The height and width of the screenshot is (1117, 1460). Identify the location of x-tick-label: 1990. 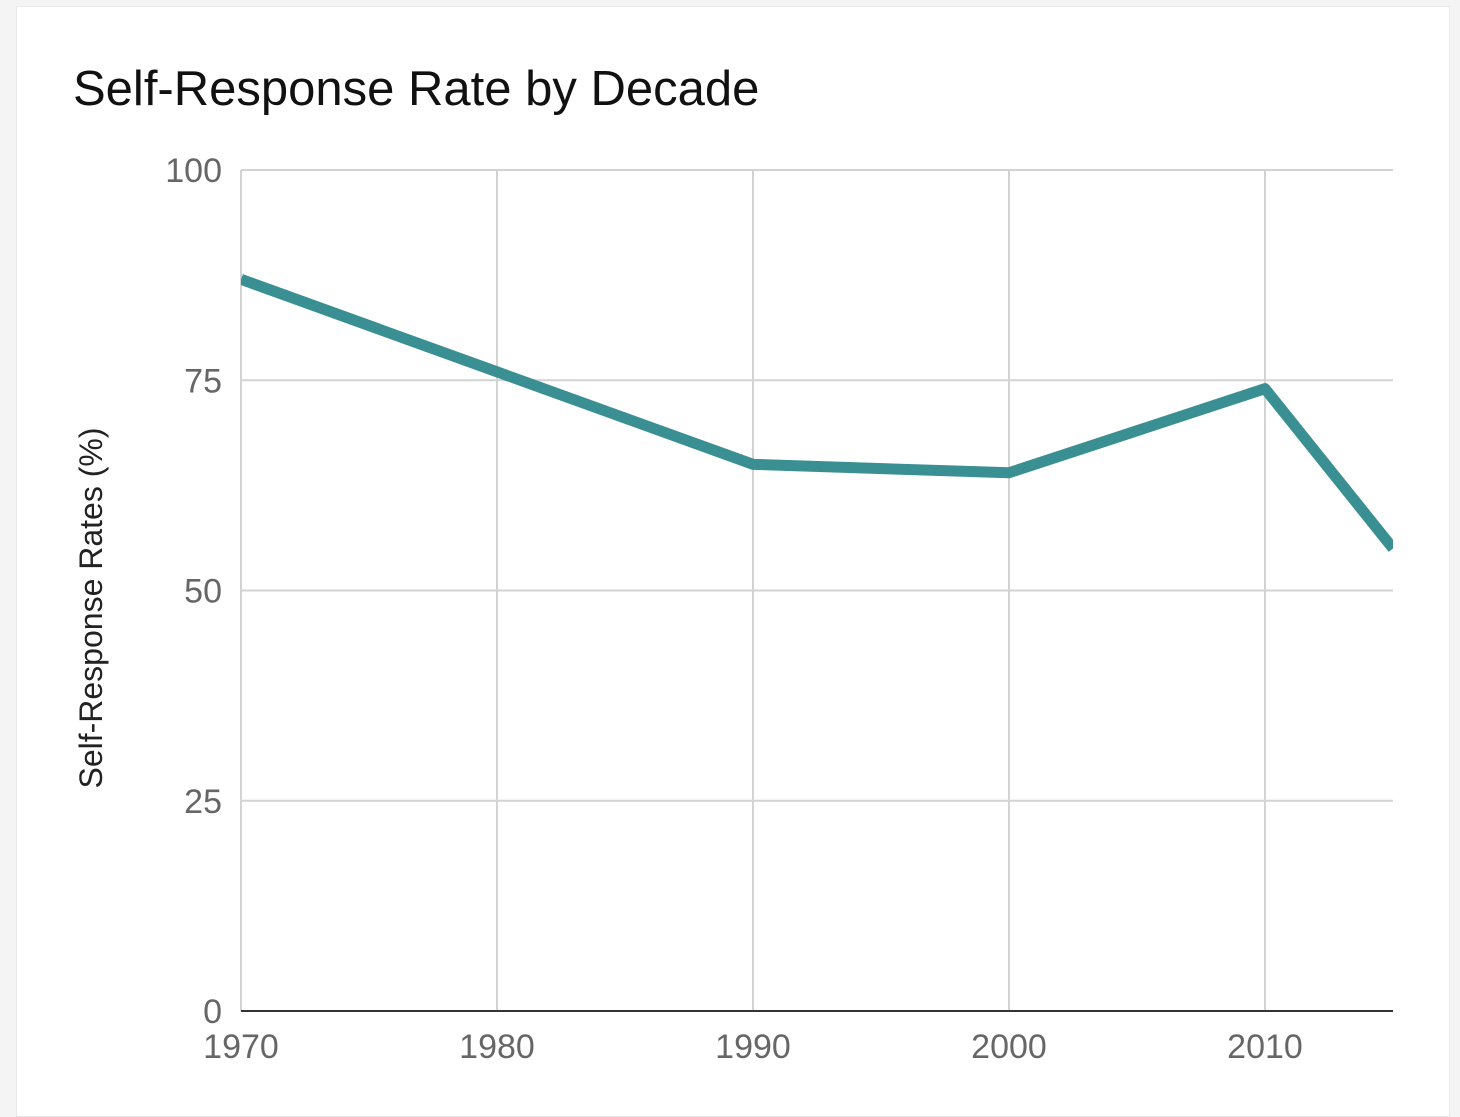
(753, 1047).